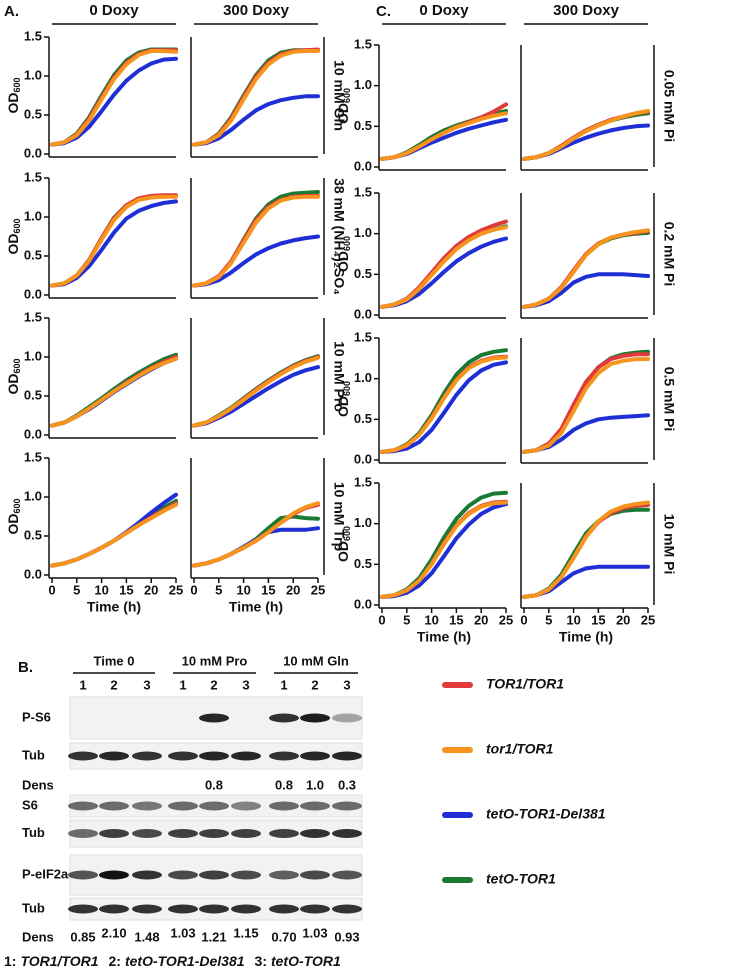 The image size is (750, 971). What do you see at coordinates (523, 619) in the screenshot?
I see `x-tick-label: 0` at bounding box center [523, 619].